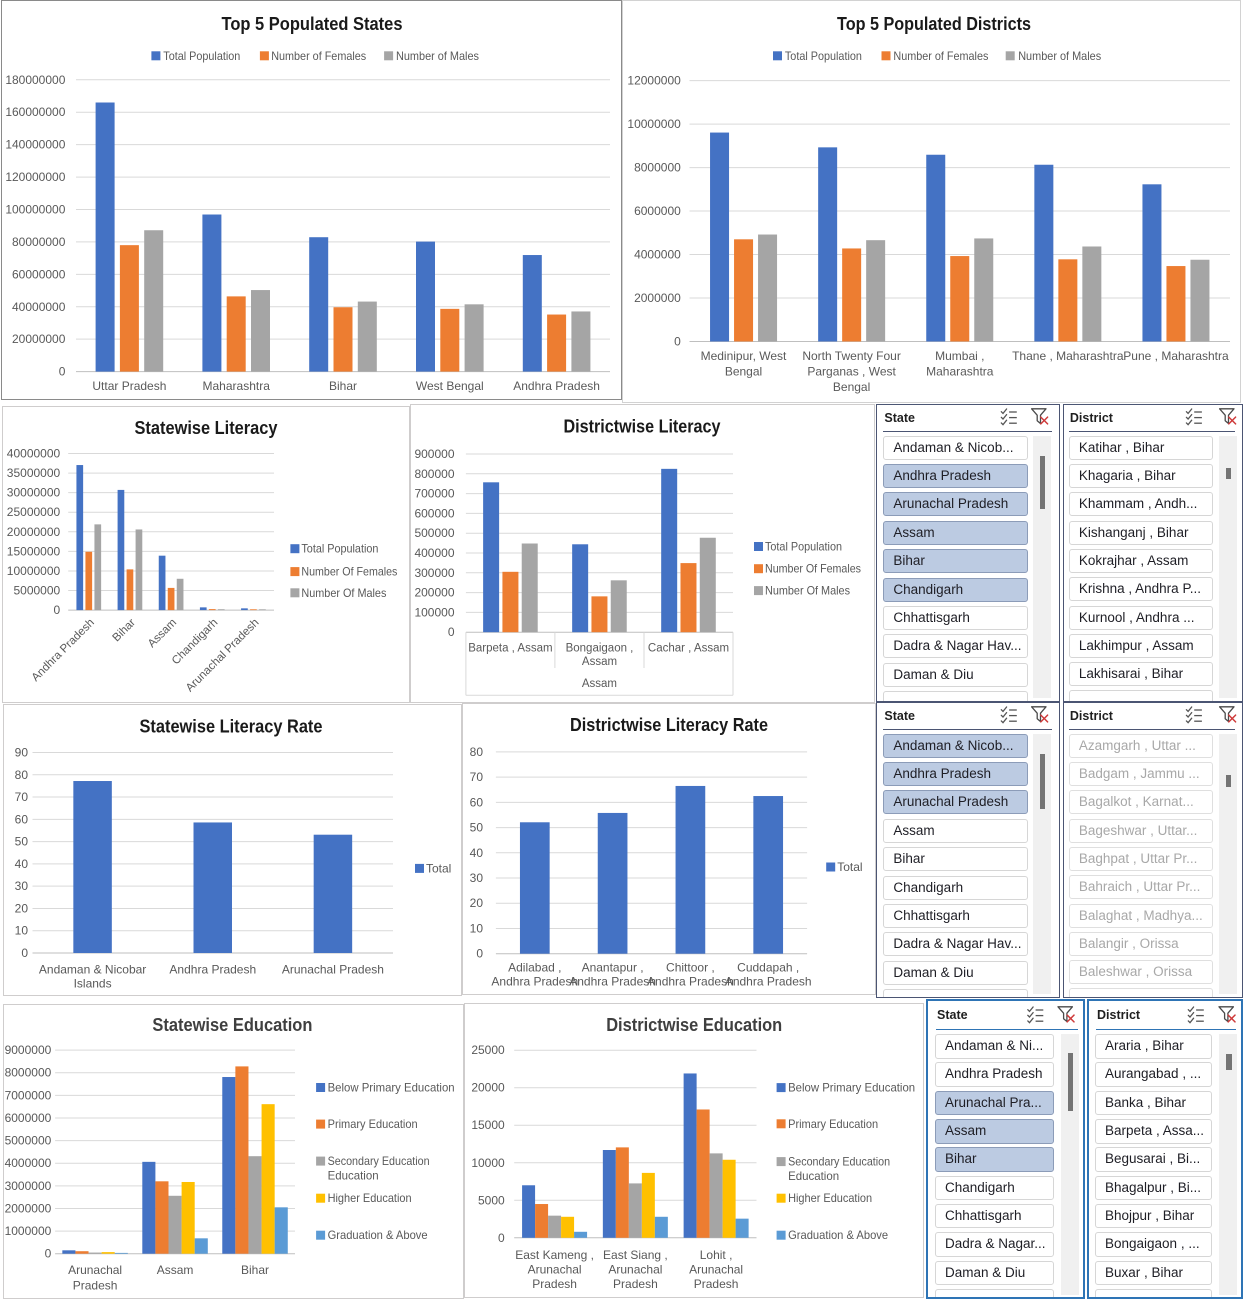  What do you see at coordinates (434, 494) in the screenshot?
I see `svg-text: 700000` at bounding box center [434, 494].